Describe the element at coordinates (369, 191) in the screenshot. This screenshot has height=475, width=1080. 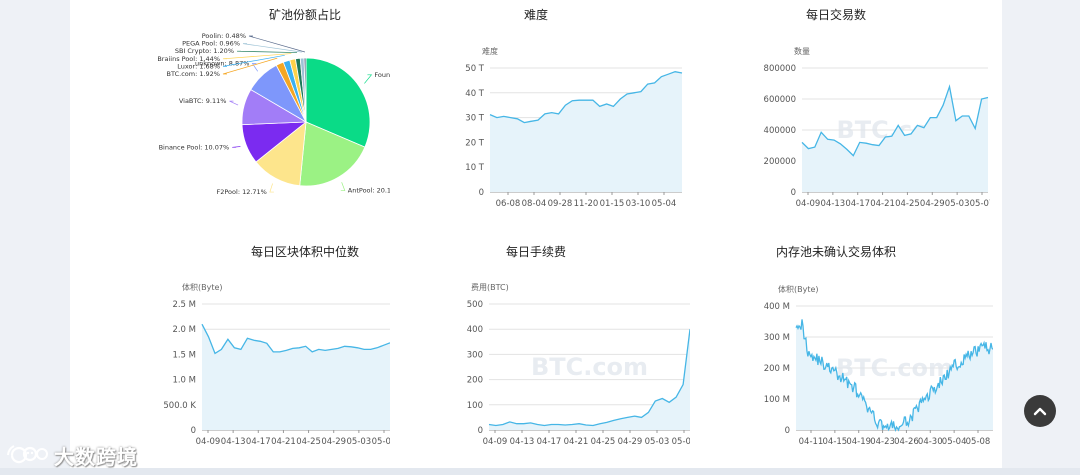
I see `pie-label: AntPool: 20.14%` at that location.